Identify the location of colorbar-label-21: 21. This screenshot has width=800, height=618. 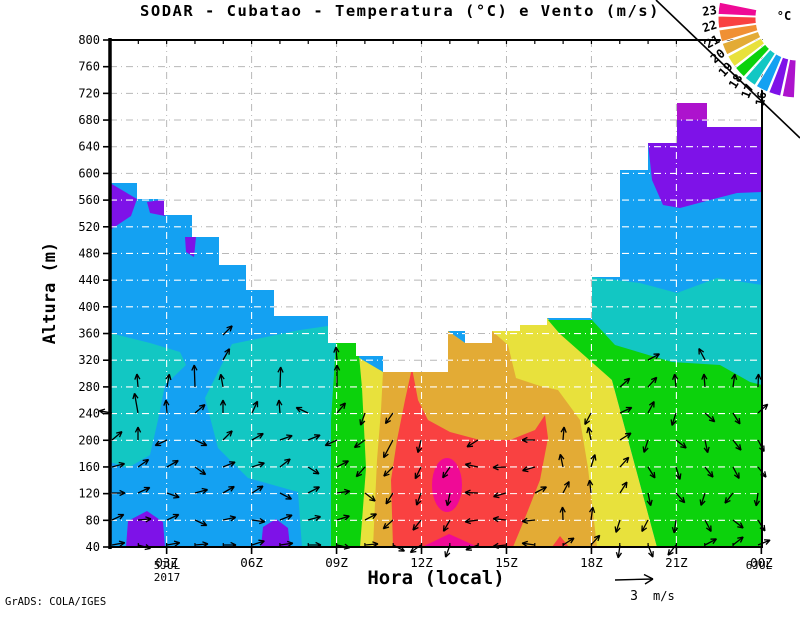
(712, 41).